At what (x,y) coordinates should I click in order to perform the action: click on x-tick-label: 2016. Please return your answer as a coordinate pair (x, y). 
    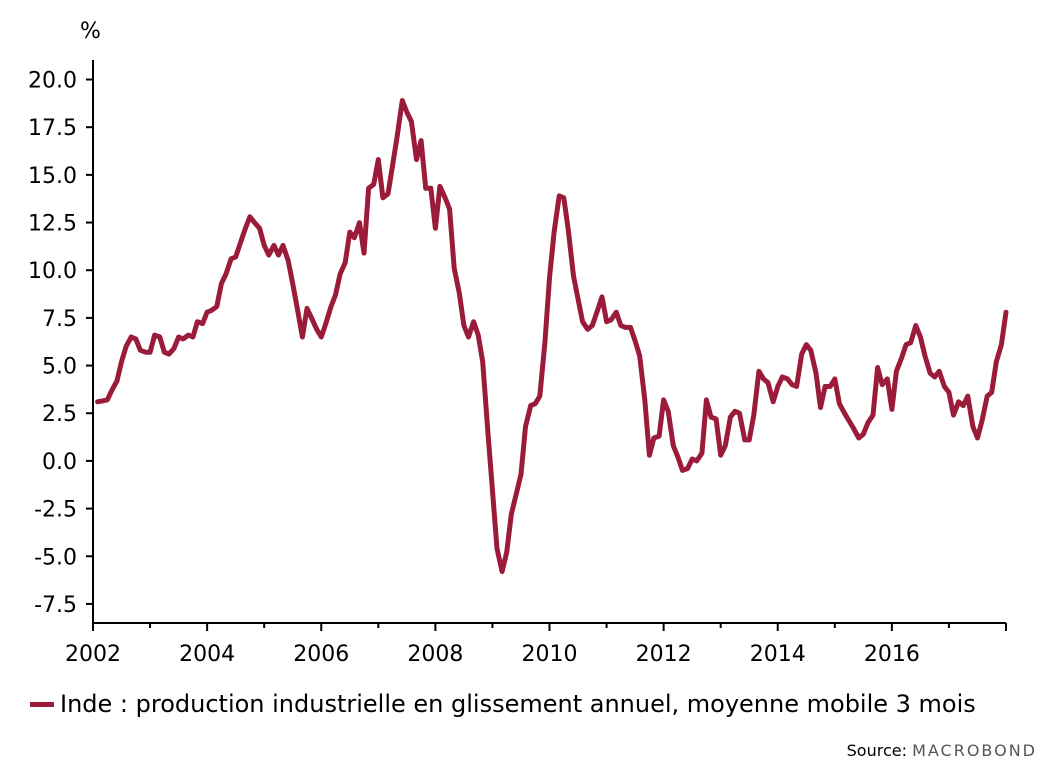
    Looking at the image, I should click on (892, 654).